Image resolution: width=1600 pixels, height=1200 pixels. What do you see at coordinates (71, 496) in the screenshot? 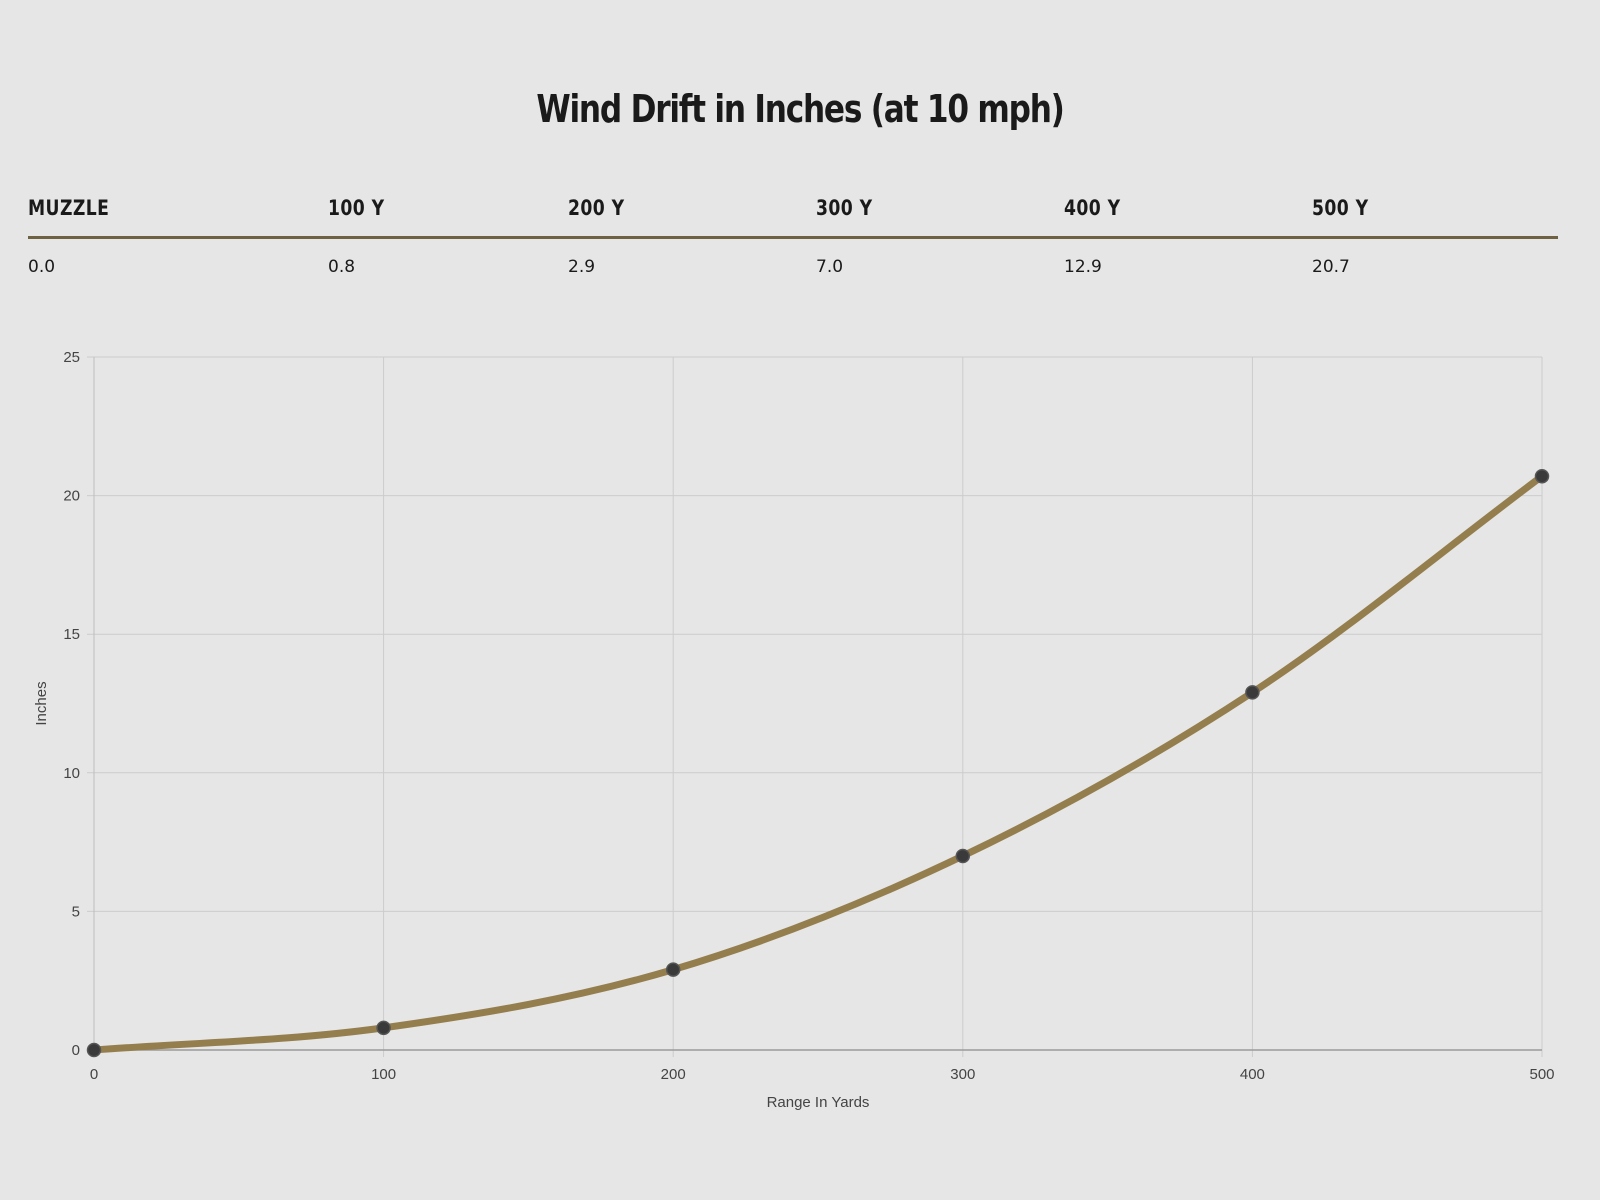
I see `y-tick-label: 20` at bounding box center [71, 496].